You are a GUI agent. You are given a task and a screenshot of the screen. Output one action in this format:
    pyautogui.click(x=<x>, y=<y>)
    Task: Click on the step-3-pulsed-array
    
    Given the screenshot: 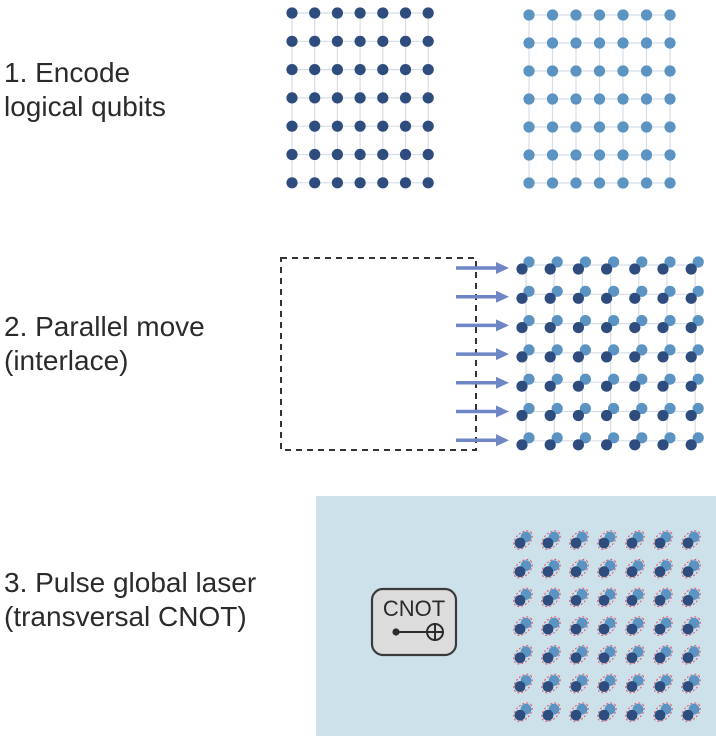 What is the action you would take?
    pyautogui.click(x=607, y=626)
    